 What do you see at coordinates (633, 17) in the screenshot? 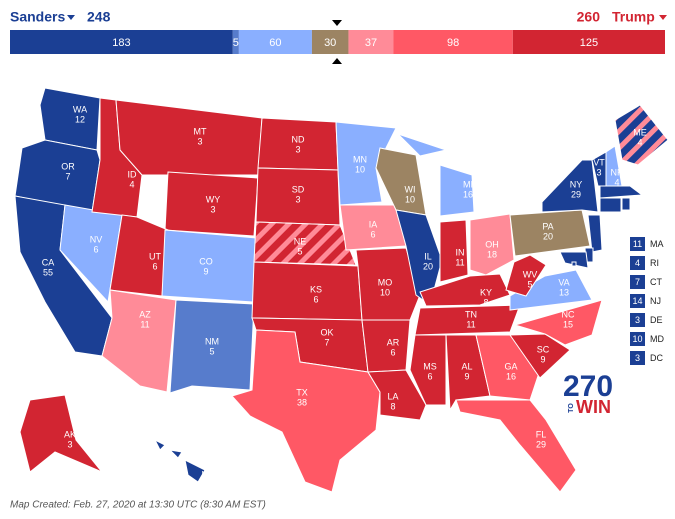
I see `right-candidate: Trump` at bounding box center [633, 17].